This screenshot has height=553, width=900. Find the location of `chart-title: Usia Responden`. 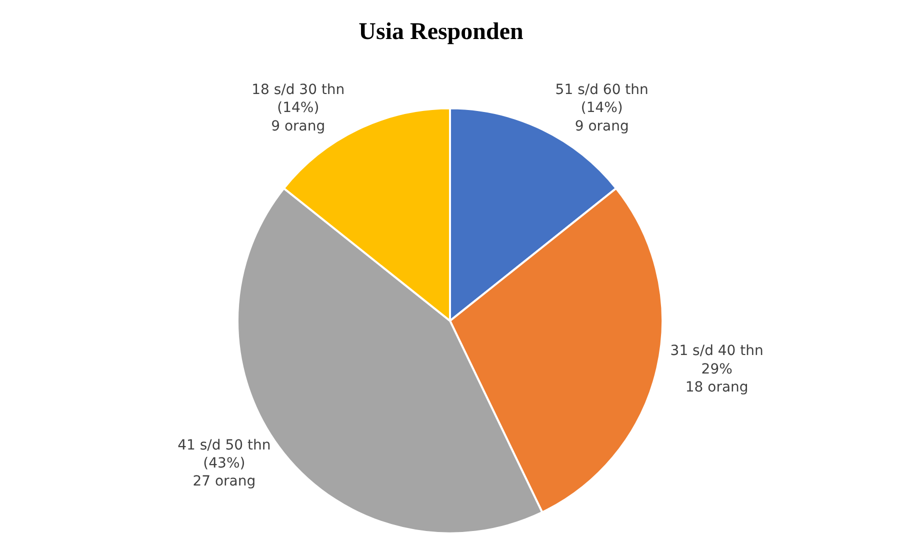

chart-title: Usia Responden is located at coordinates (441, 31).